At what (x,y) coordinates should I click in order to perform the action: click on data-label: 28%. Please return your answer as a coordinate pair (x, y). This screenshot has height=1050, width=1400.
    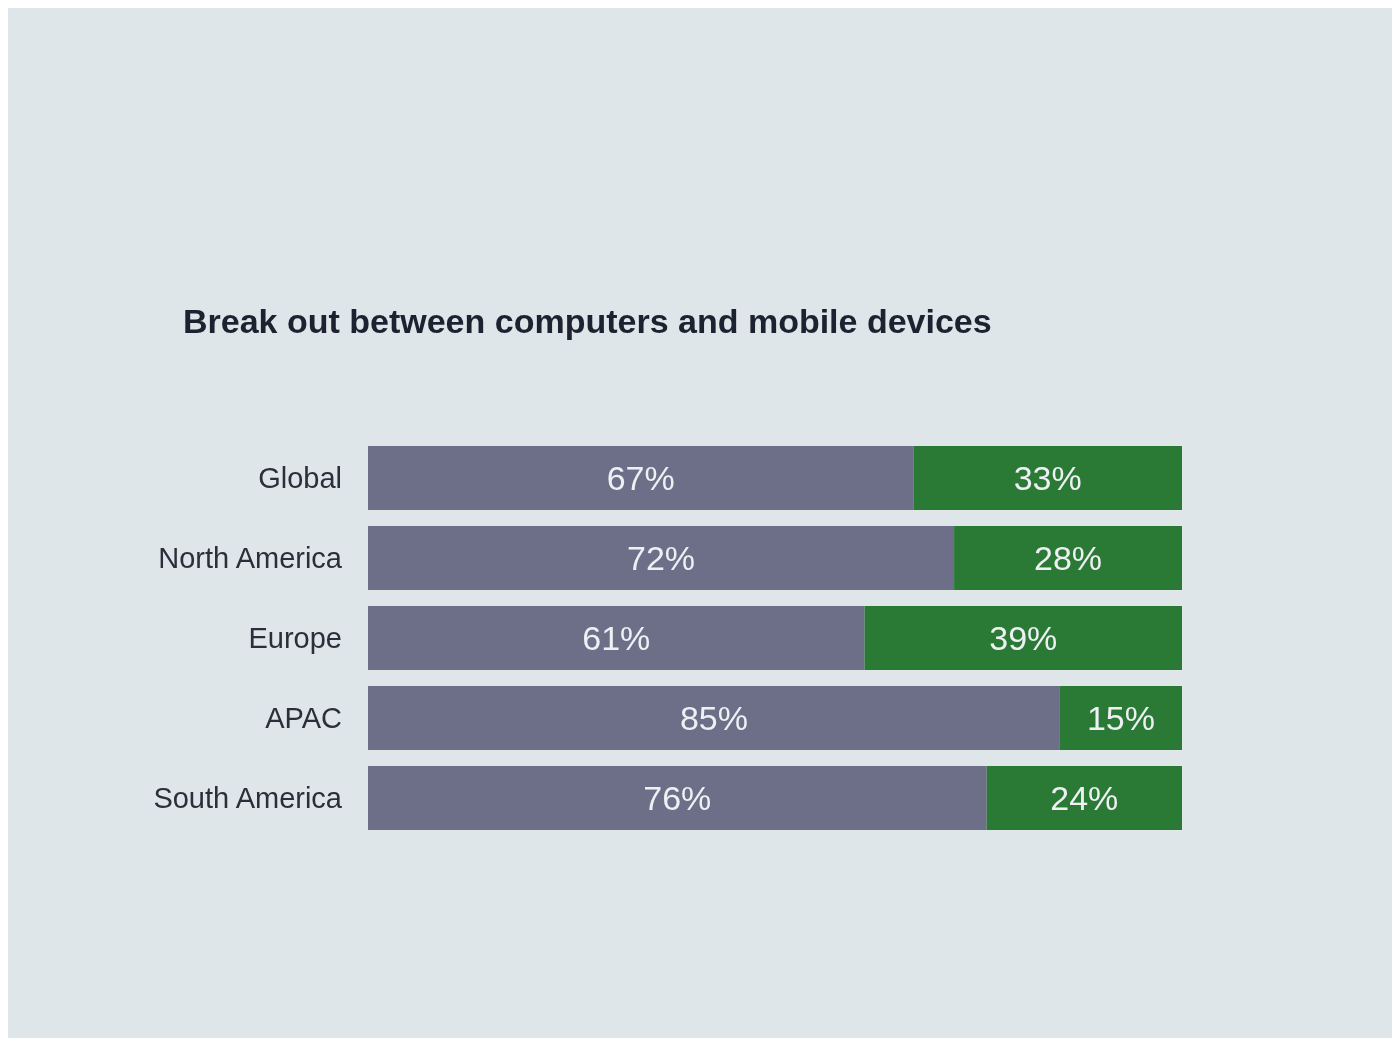
    Looking at the image, I should click on (1068, 557).